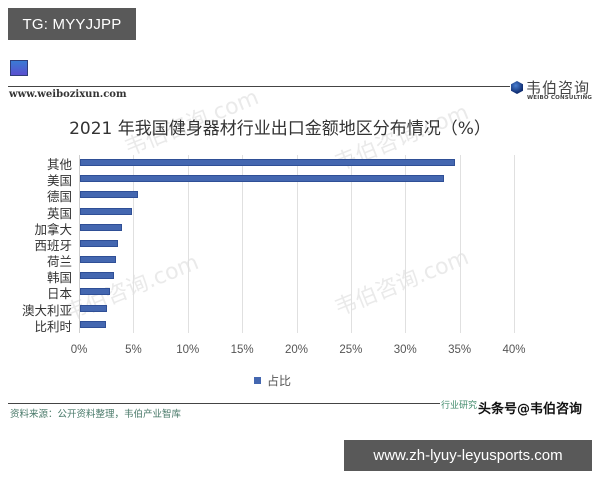  I want to click on x-tick-label: 5%, so click(133, 350).